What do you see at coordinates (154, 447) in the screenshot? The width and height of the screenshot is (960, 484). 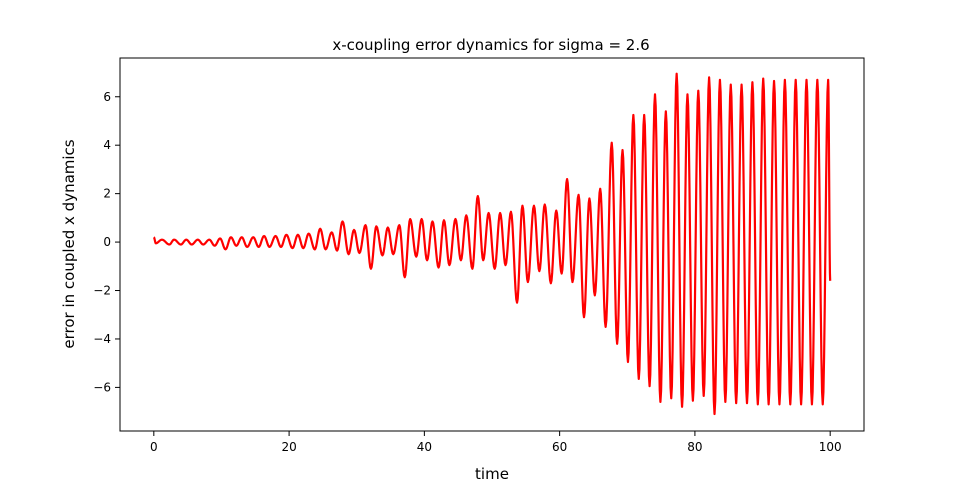 I see `x-tick-label: 0` at bounding box center [154, 447].